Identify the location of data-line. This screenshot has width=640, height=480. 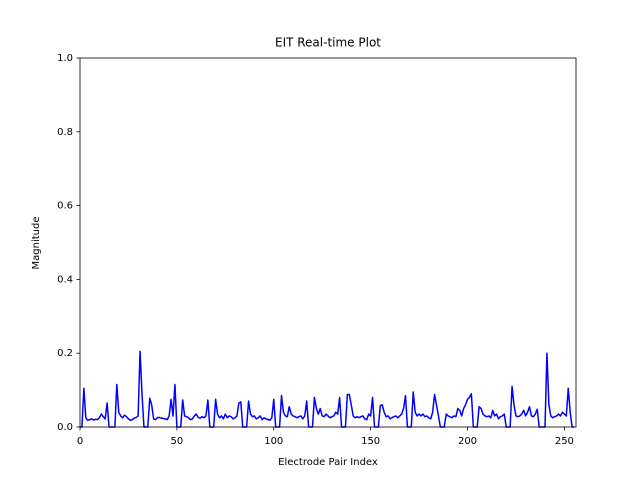
(327, 389).